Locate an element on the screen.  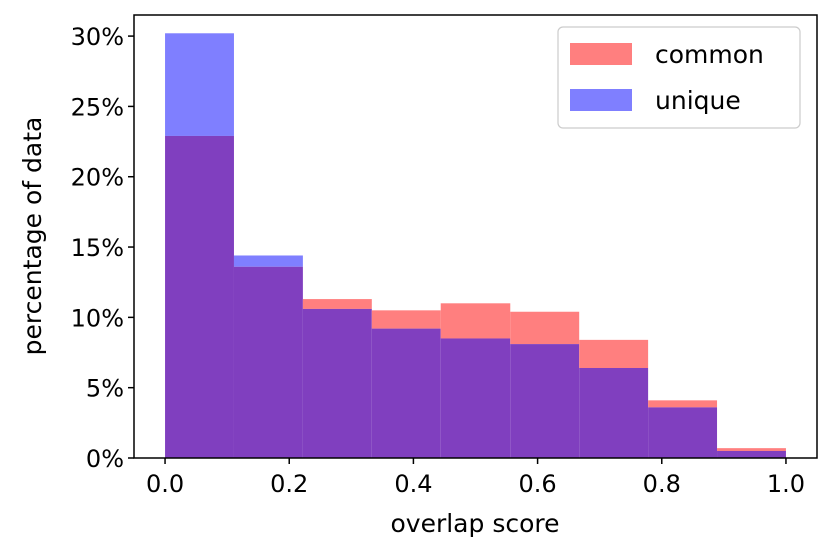
legend-swatch-common is located at coordinates (601, 54).